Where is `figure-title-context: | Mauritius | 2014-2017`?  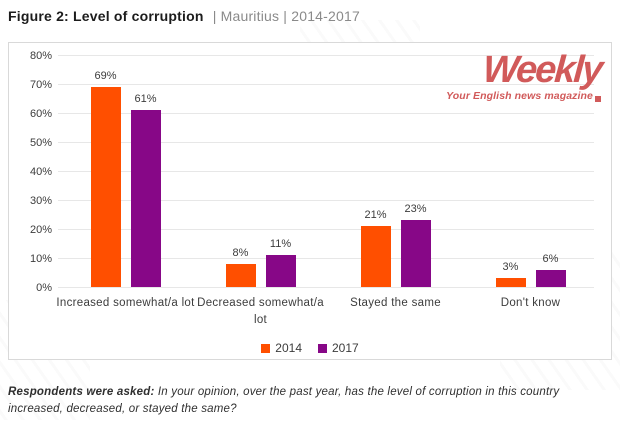
figure-title-context: | Mauritius | 2014-2017 is located at coordinates (286, 16).